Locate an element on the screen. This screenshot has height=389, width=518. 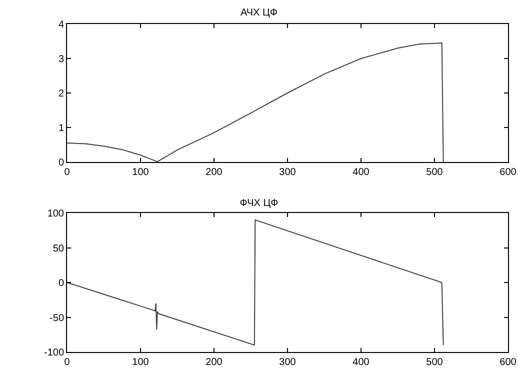
y-tick-label: 1 is located at coordinates (61, 128).